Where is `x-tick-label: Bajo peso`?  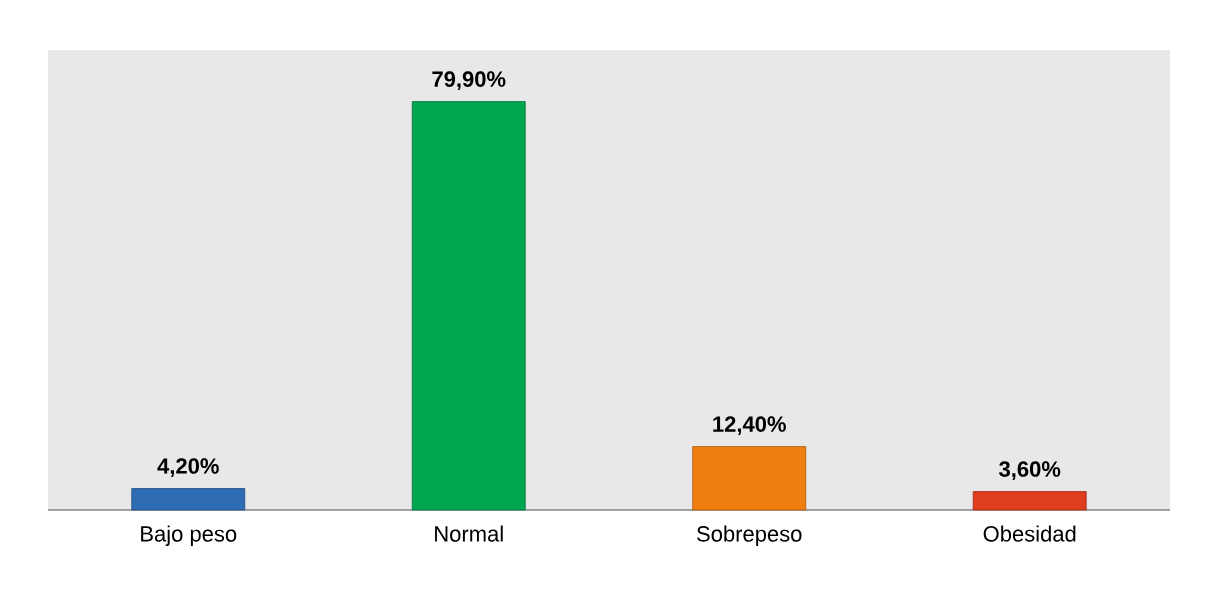
x-tick-label: Bajo peso is located at coordinates (189, 536).